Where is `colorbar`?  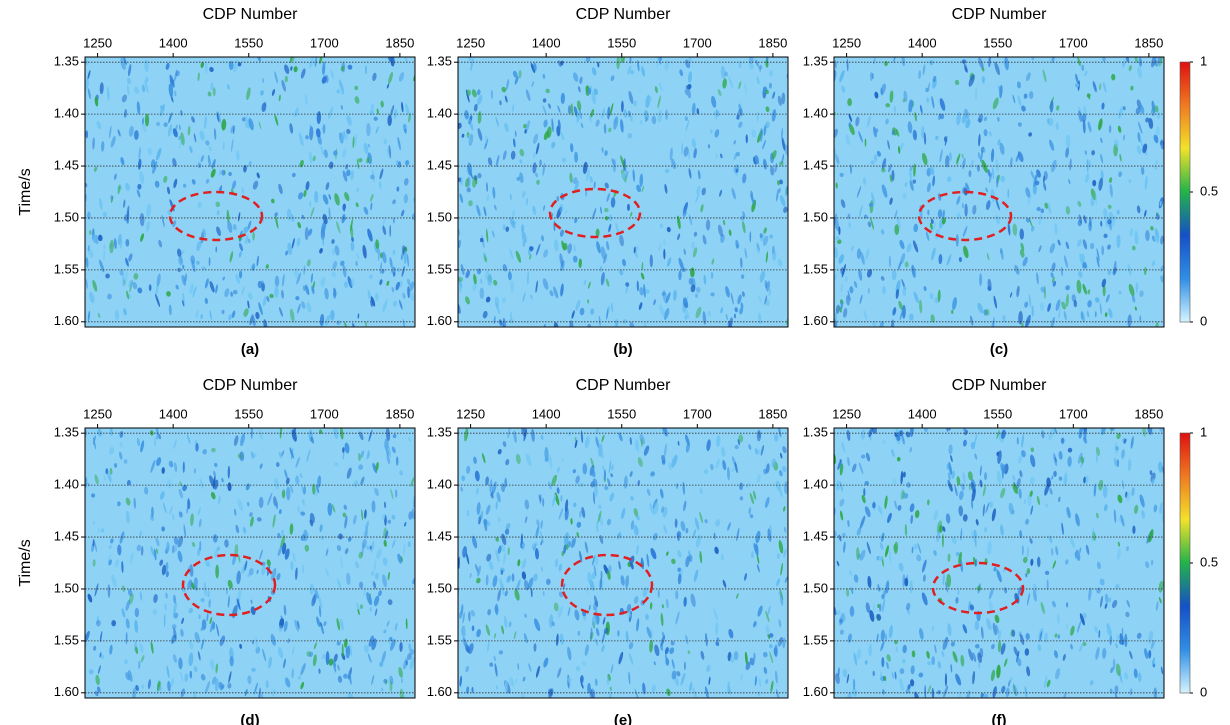
colorbar is located at coordinates (1185, 192).